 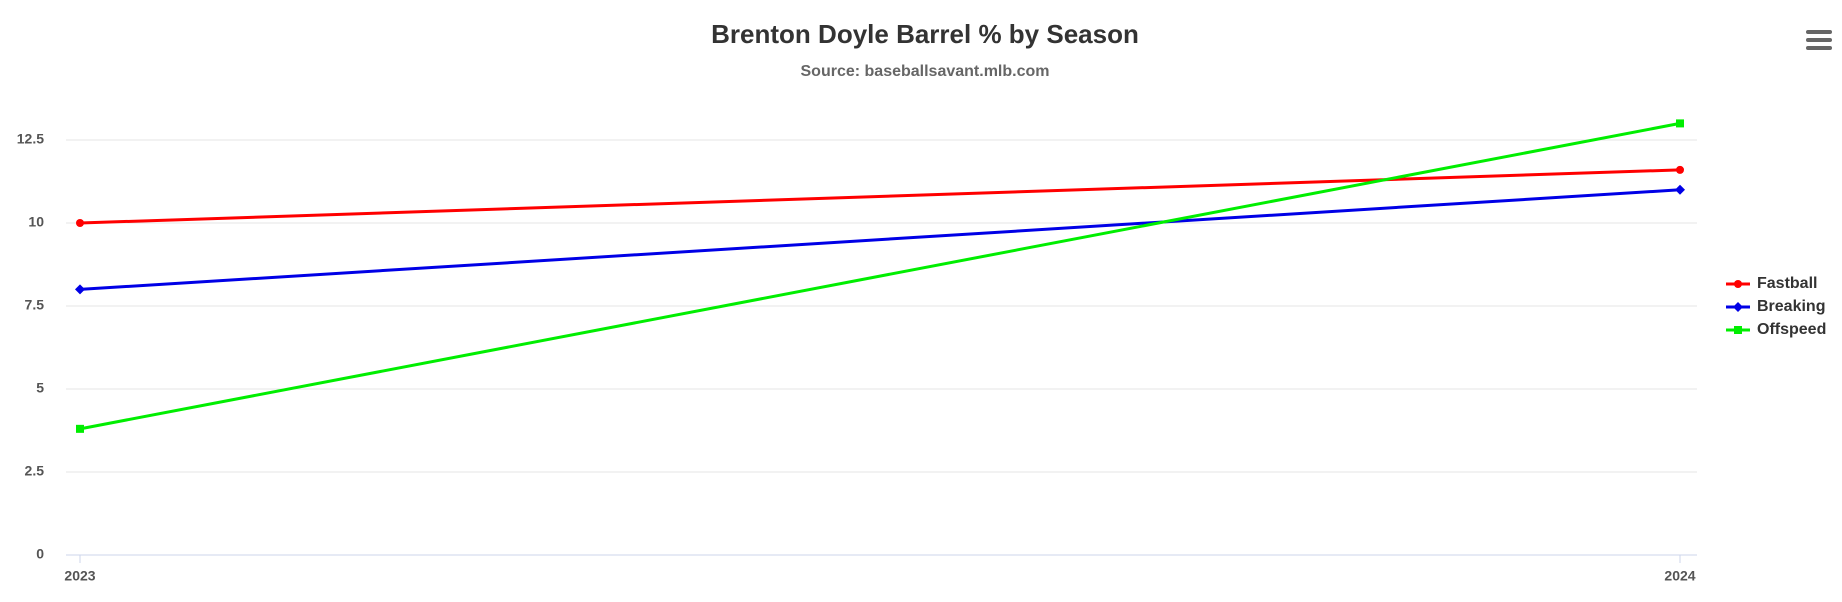 What do you see at coordinates (35, 471) in the screenshot?
I see `y-tick-label: 2.5` at bounding box center [35, 471].